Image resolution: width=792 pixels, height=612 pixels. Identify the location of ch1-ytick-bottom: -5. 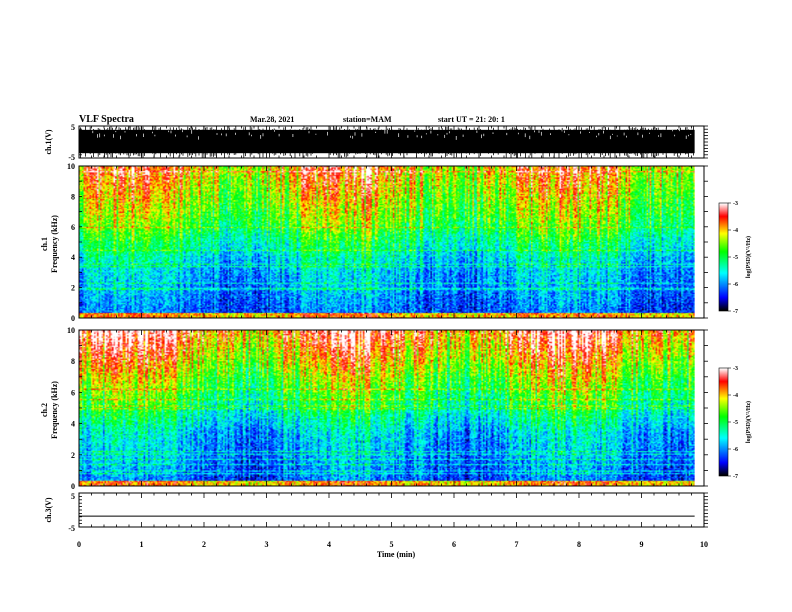
(71, 157).